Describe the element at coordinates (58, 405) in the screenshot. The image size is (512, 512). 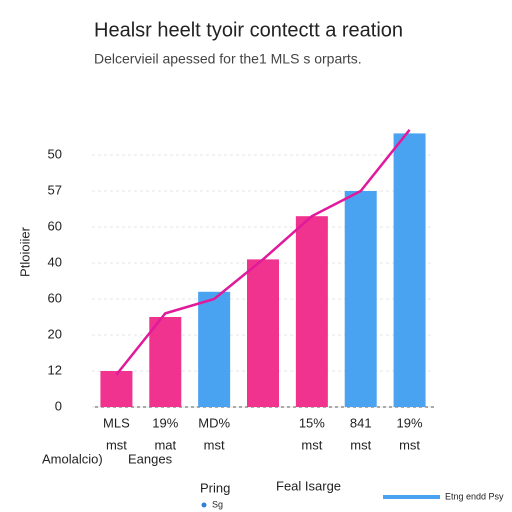
I see `y-tick-label: 0` at that location.